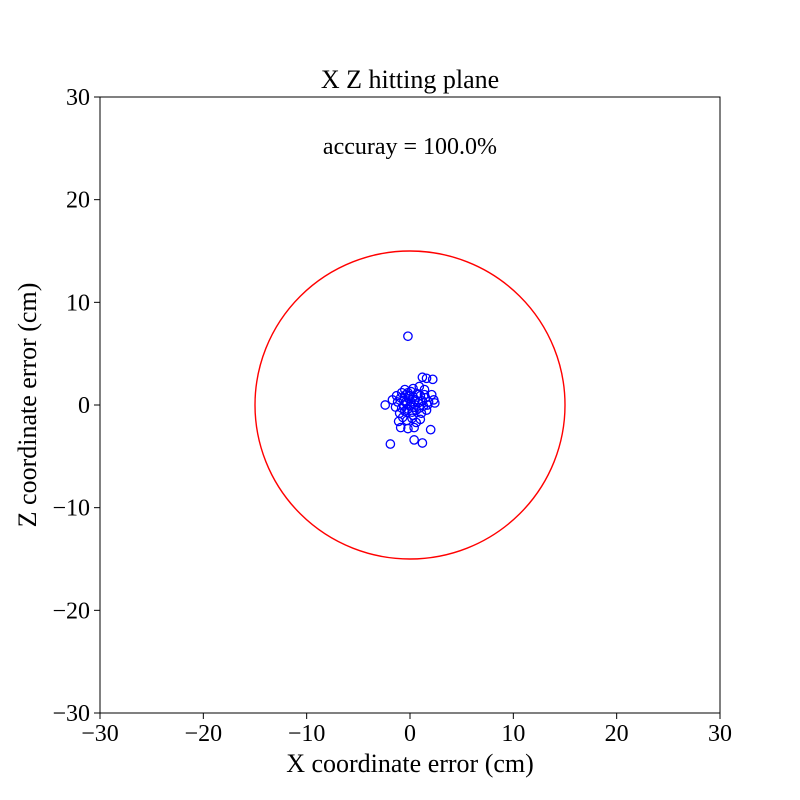 This screenshot has width=800, height=800. I want to click on accuracy-annotation: accuray = 100.0%, so click(410, 147).